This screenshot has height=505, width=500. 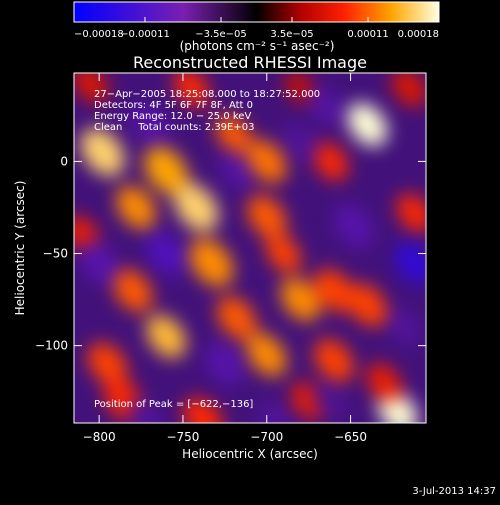 I want to click on y-tick-label: −100, so click(x=51, y=346).